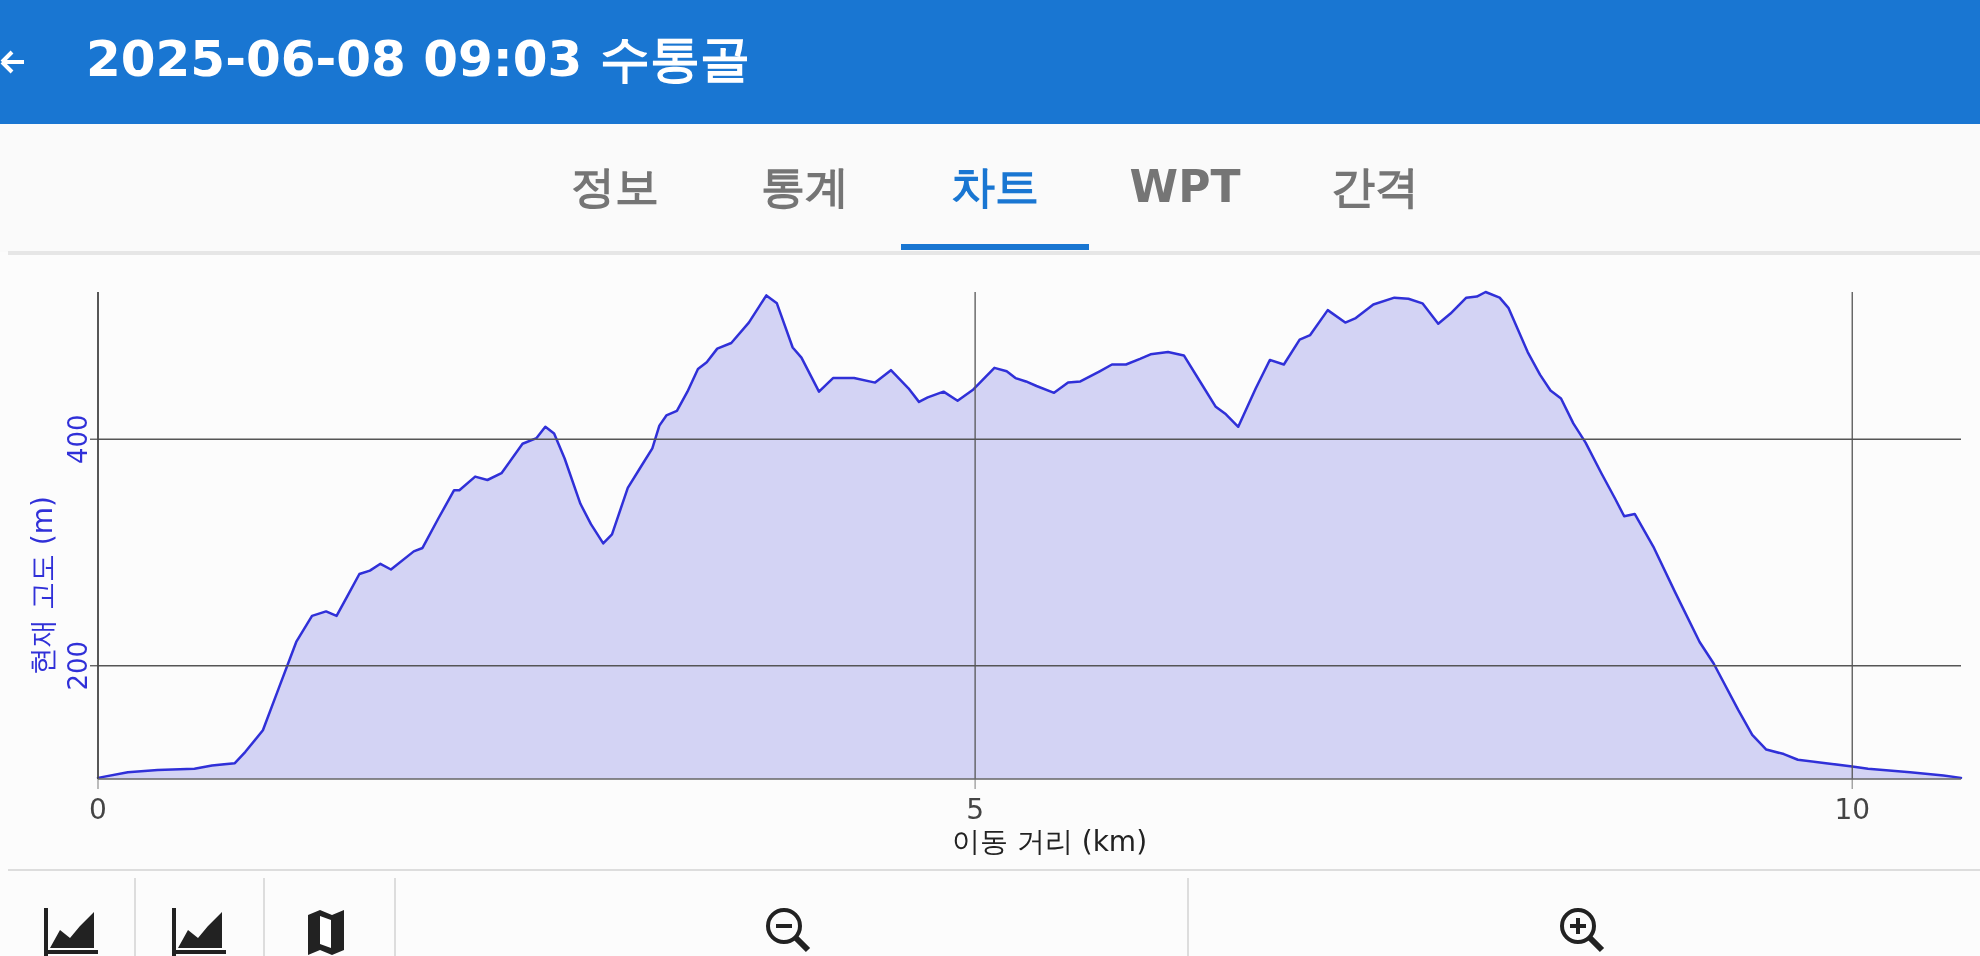 The height and width of the screenshot is (956, 1980). Describe the element at coordinates (615, 186) in the screenshot. I see `text: 정보` at that location.